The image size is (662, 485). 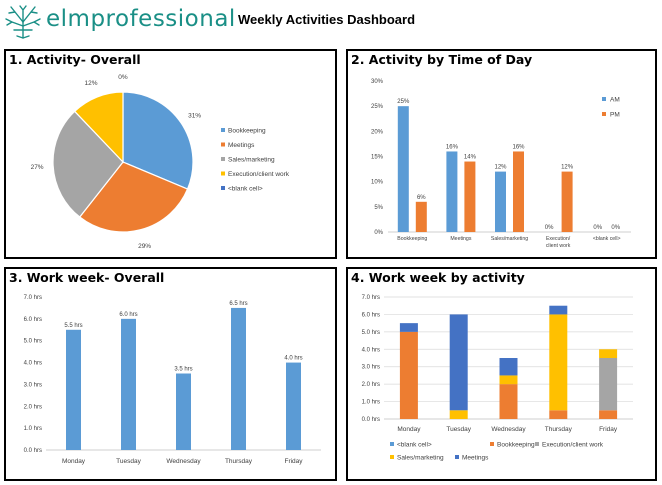 What do you see at coordinates (403, 169) in the screenshot?
I see `bar-am-bookkeeping` at bounding box center [403, 169].